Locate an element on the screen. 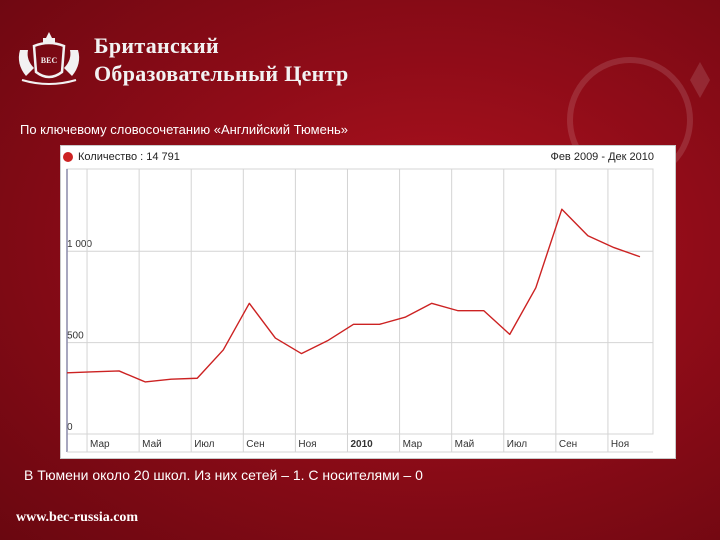 This screenshot has height=540, width=720. crest-logo: BEC is located at coordinates (49, 58).